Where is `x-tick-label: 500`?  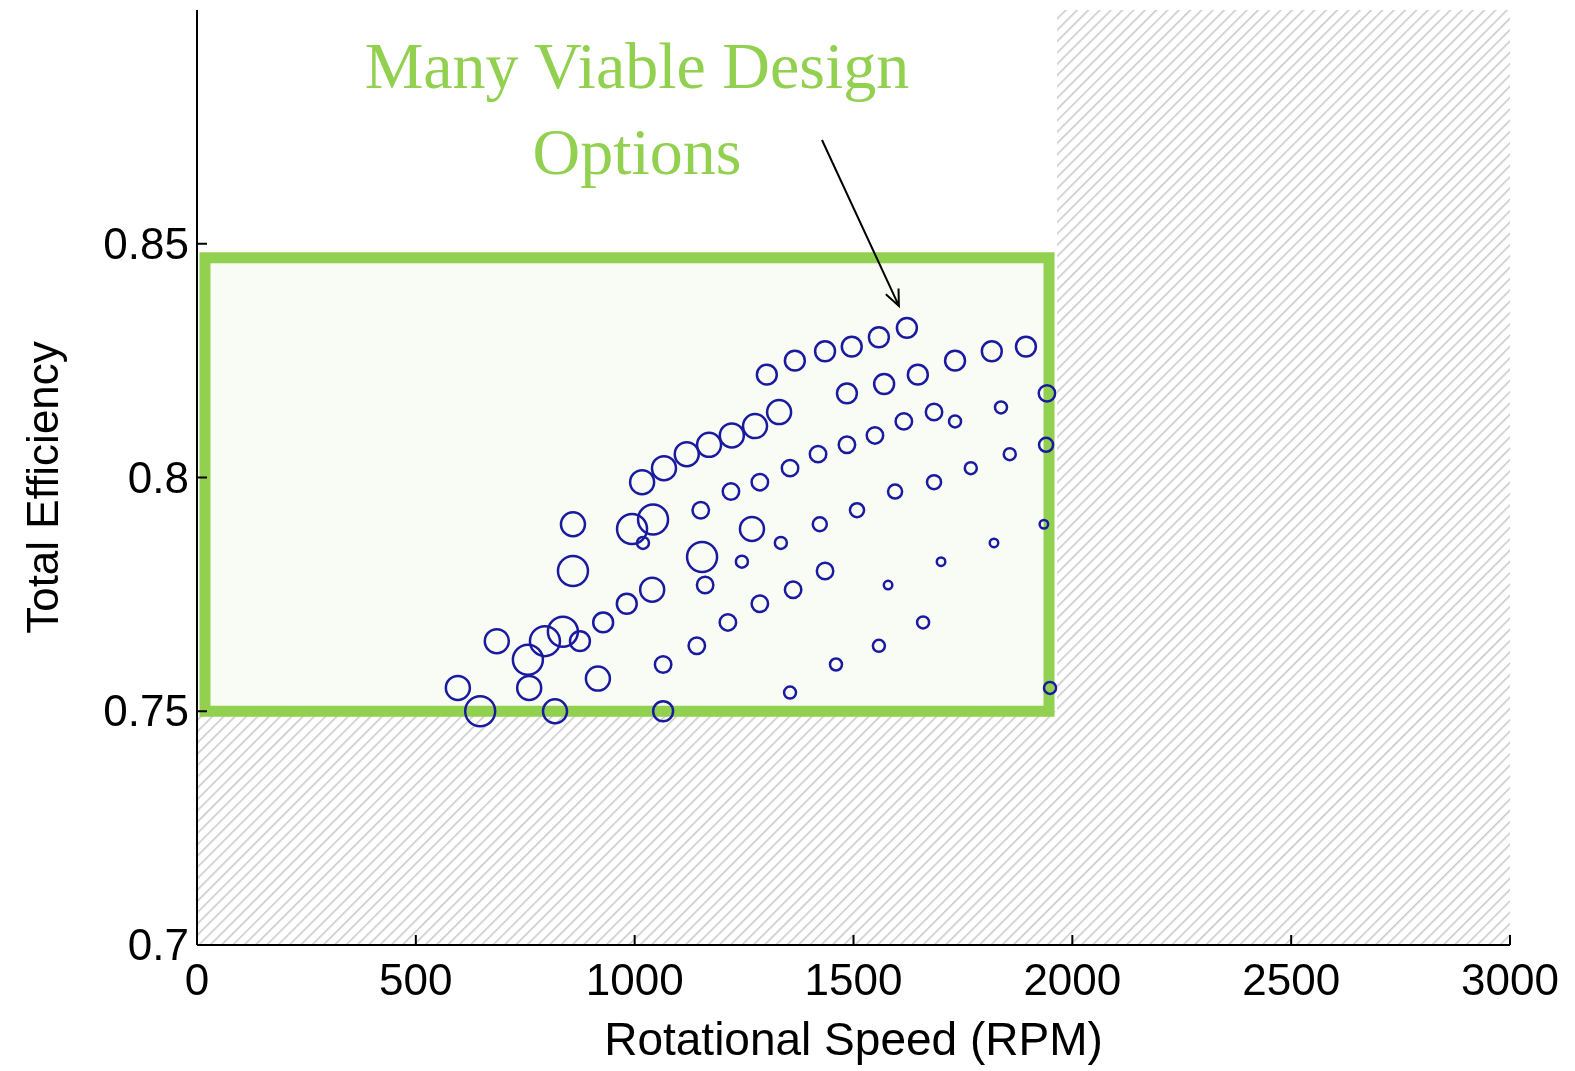
x-tick-label: 500 is located at coordinates (416, 979).